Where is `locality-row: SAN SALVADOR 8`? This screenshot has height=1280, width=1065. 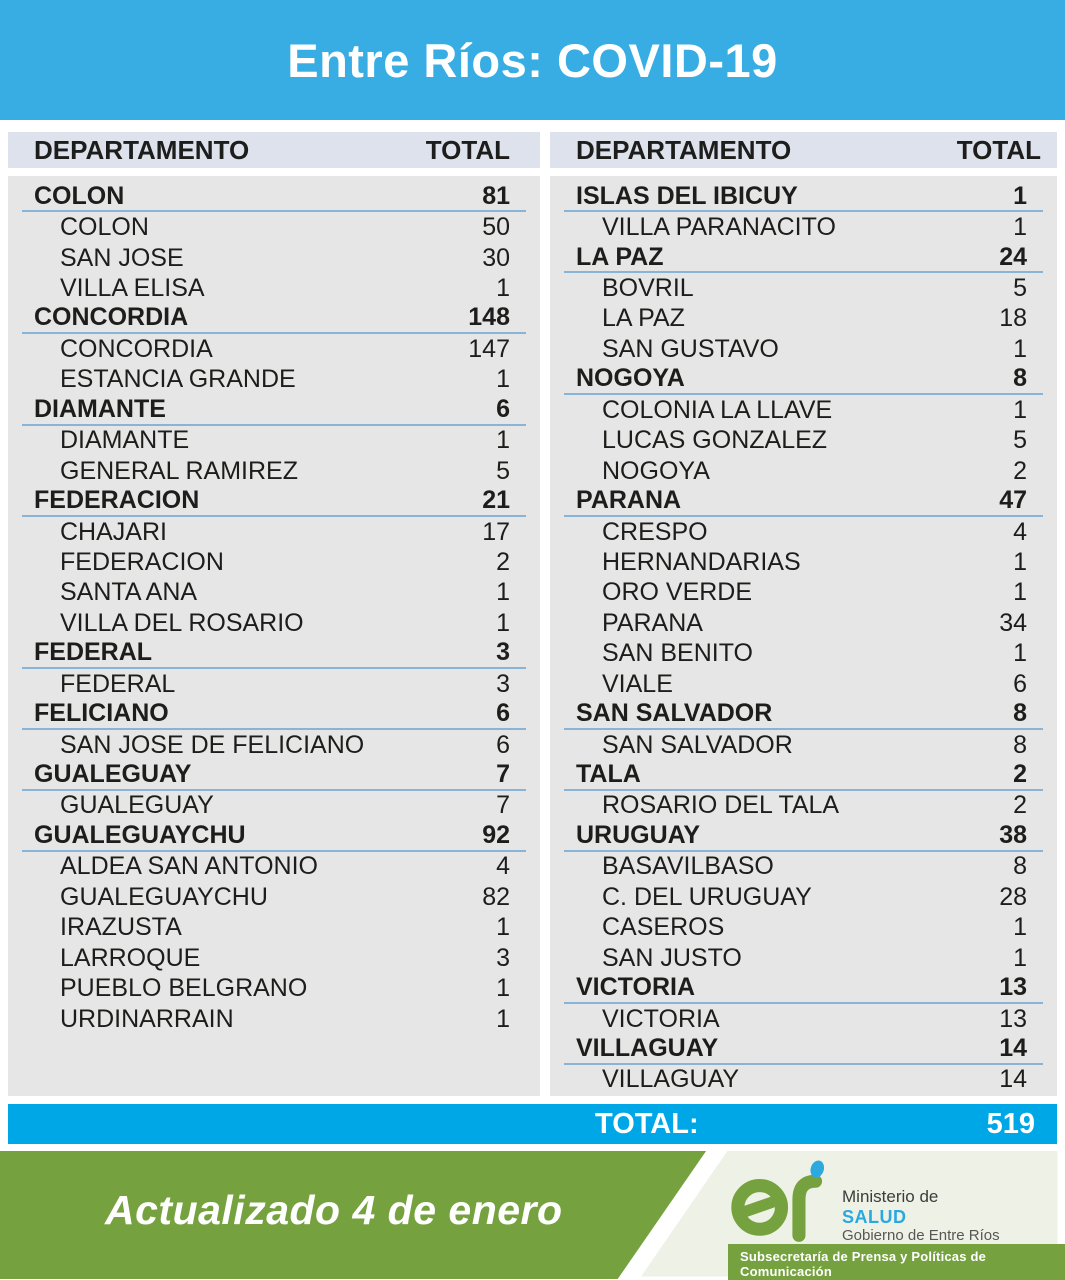
locality-row: SAN SALVADOR 8 is located at coordinates (803, 745).